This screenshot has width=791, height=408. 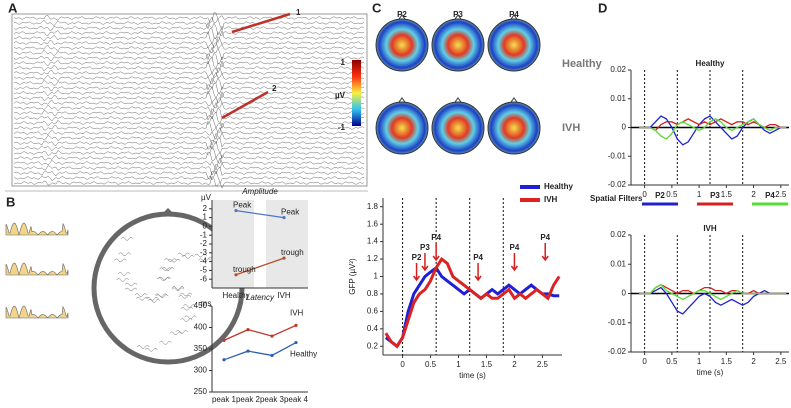 What do you see at coordinates (710, 63) in the screenshot?
I see `chart-title: Healthy` at bounding box center [710, 63].